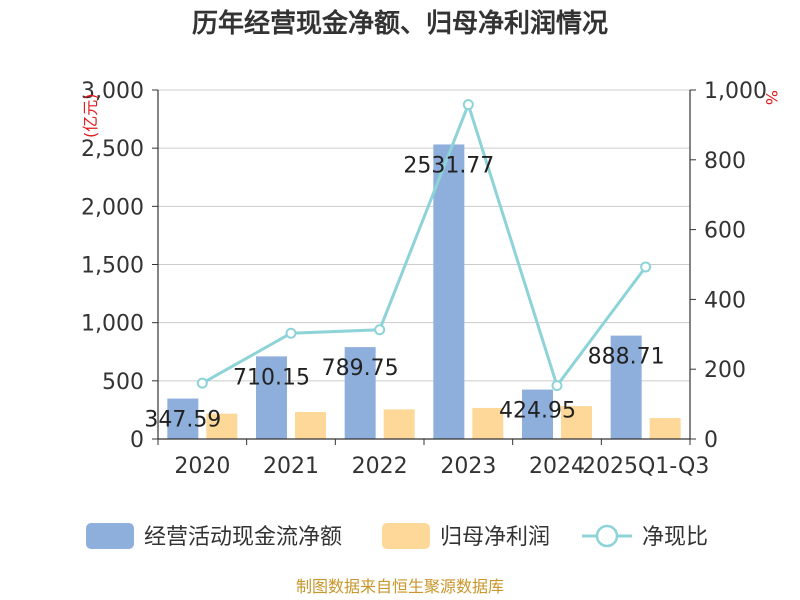  Describe the element at coordinates (495, 537) in the screenshot. I see `legend-label-profit: 归母净利润` at that location.